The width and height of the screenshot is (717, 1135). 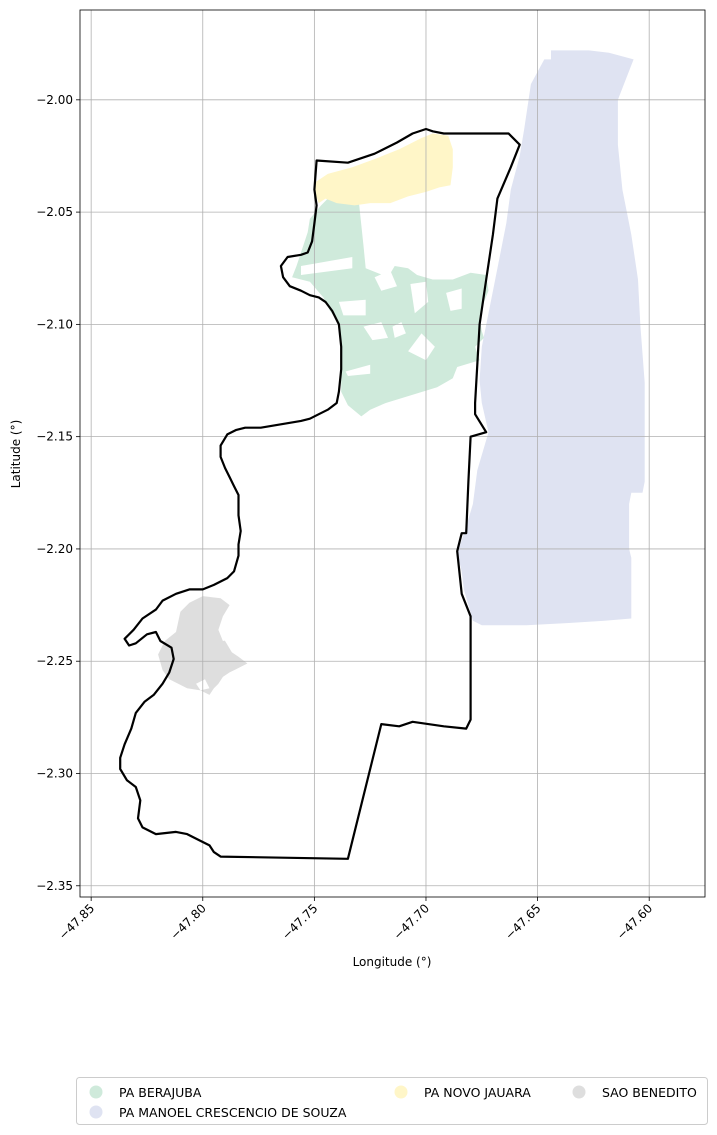 I want to click on y-axis-title: Latitude (°), so click(x=16, y=454).